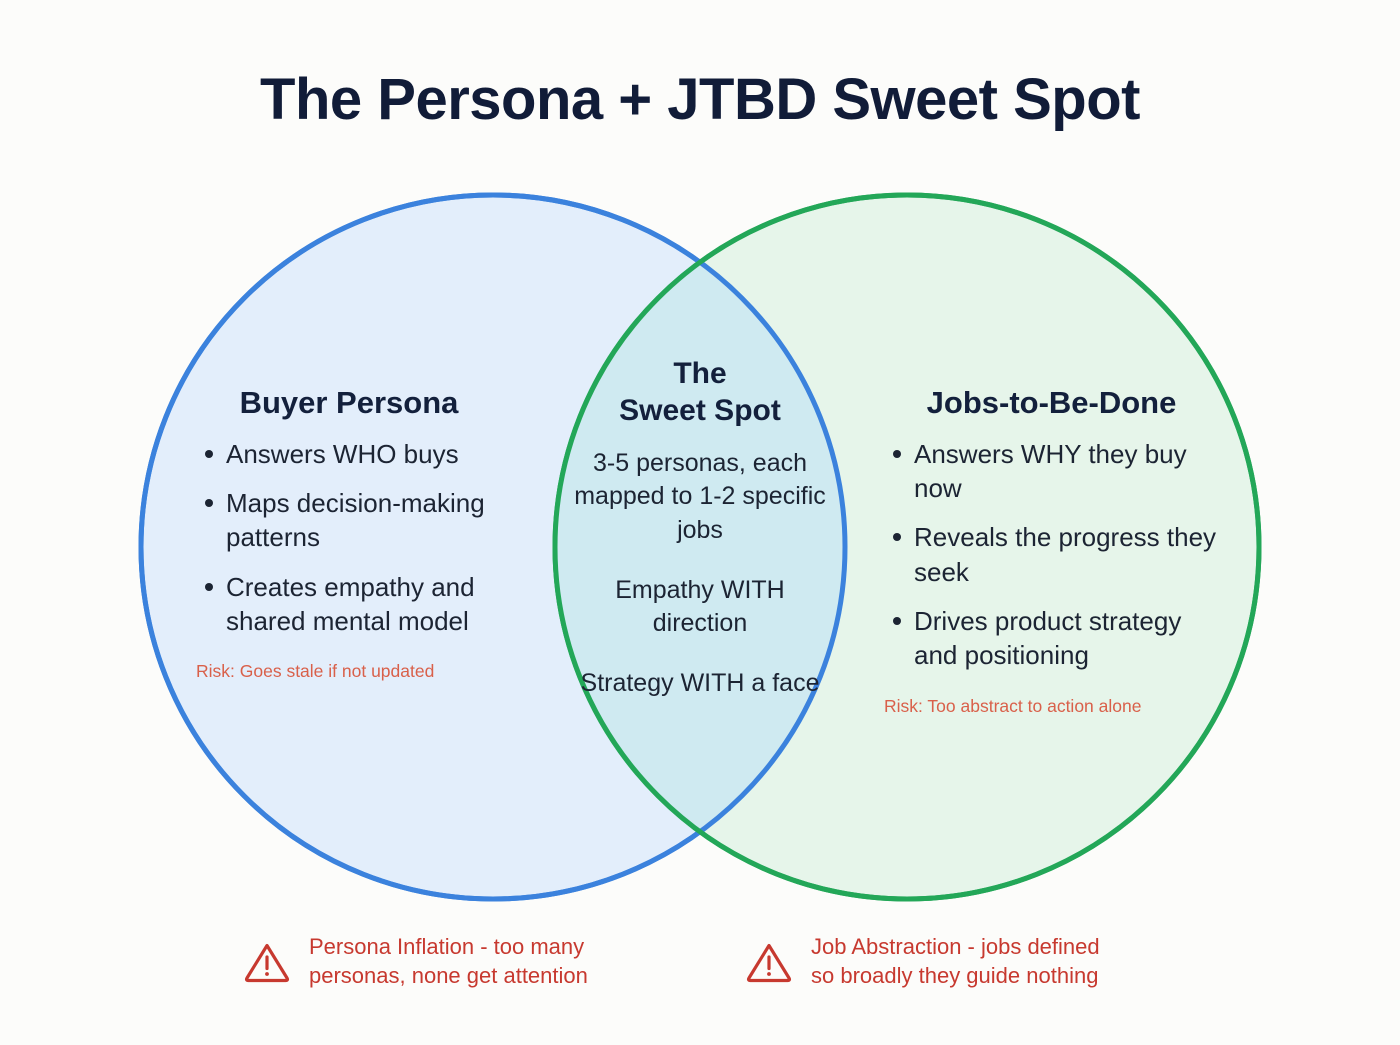 The height and width of the screenshot is (1045, 1400). Describe the element at coordinates (1051, 471) in the screenshot. I see `list-item: Answers WHY they buy now` at that location.